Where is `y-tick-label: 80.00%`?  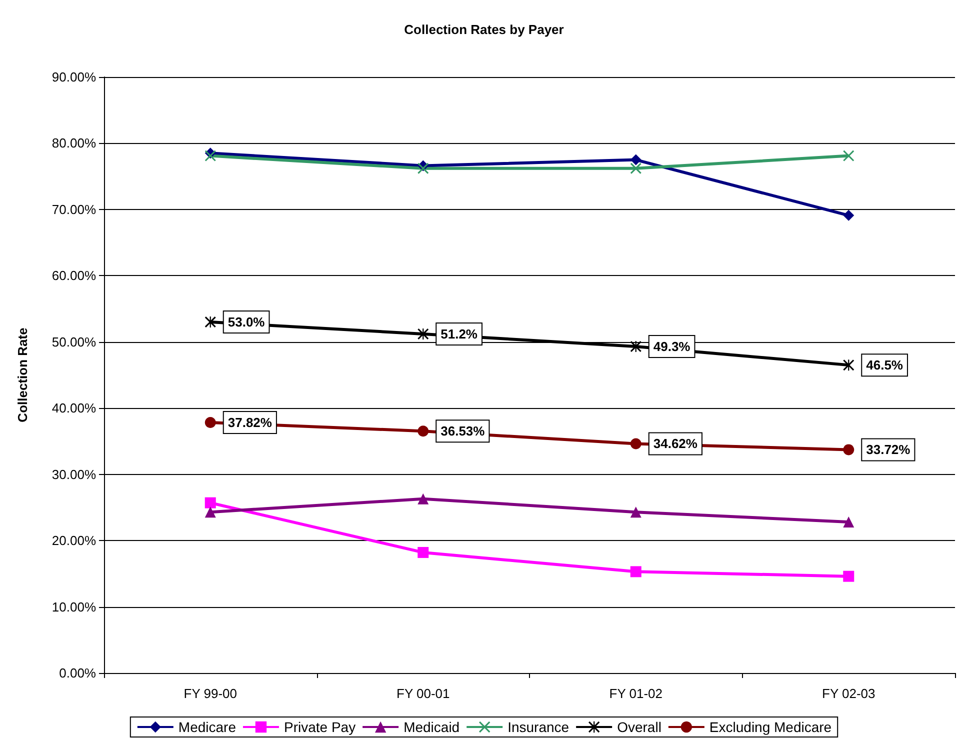 y-tick-label: 80.00% is located at coordinates (74, 143).